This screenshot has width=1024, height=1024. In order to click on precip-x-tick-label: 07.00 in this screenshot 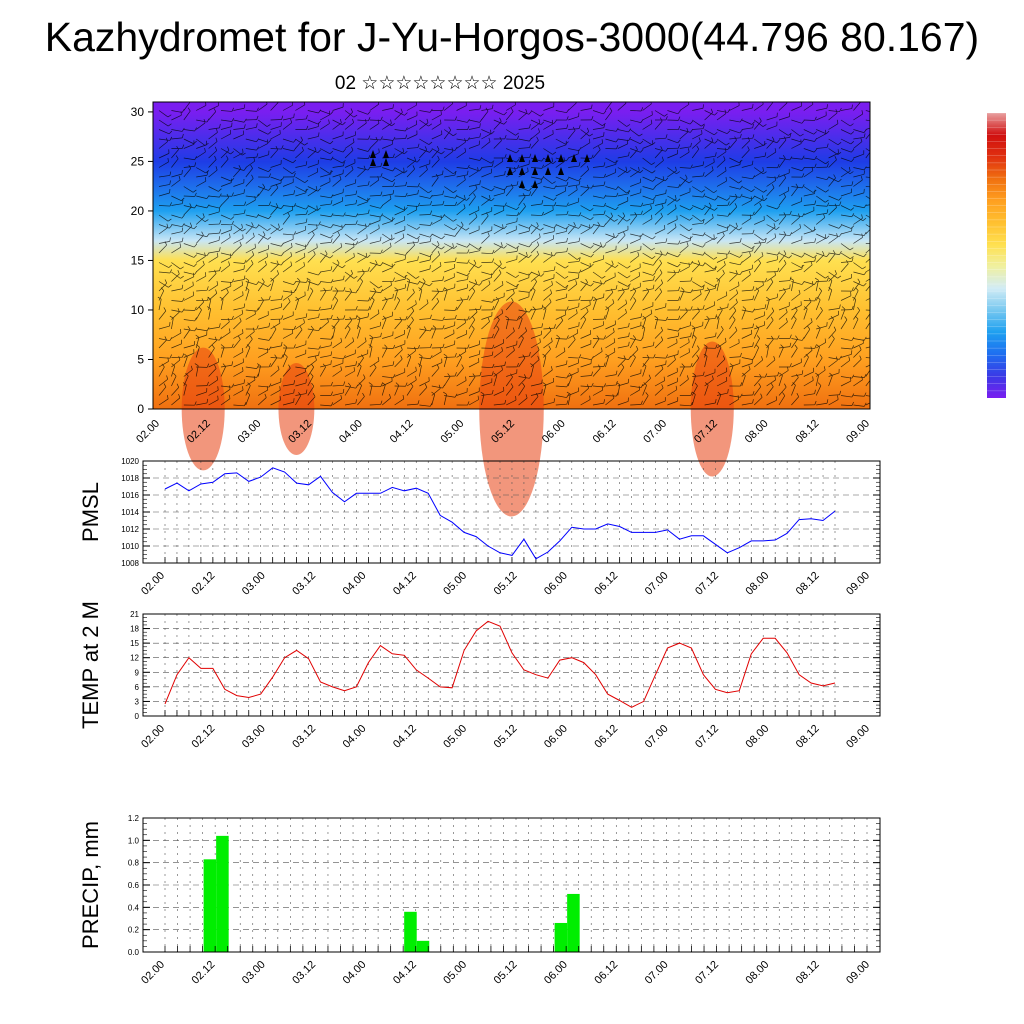, I will do `click(657, 973)`.